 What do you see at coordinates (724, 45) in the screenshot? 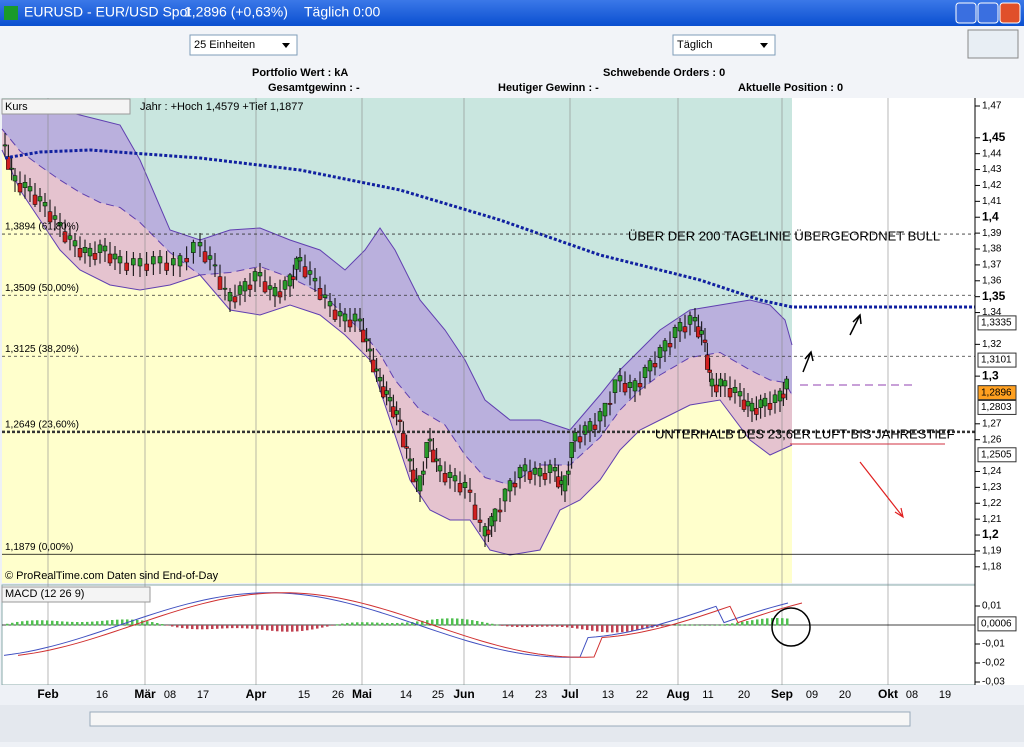
I see `interval-select` at bounding box center [724, 45].